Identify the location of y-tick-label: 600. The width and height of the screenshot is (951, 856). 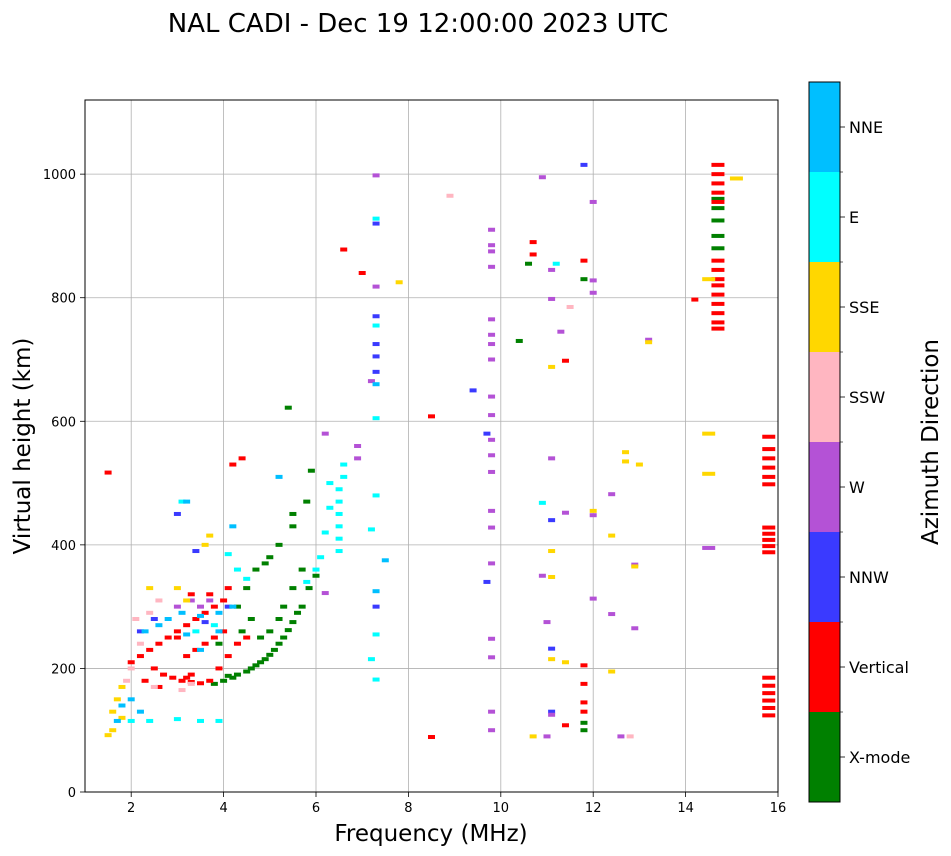
(63, 422).